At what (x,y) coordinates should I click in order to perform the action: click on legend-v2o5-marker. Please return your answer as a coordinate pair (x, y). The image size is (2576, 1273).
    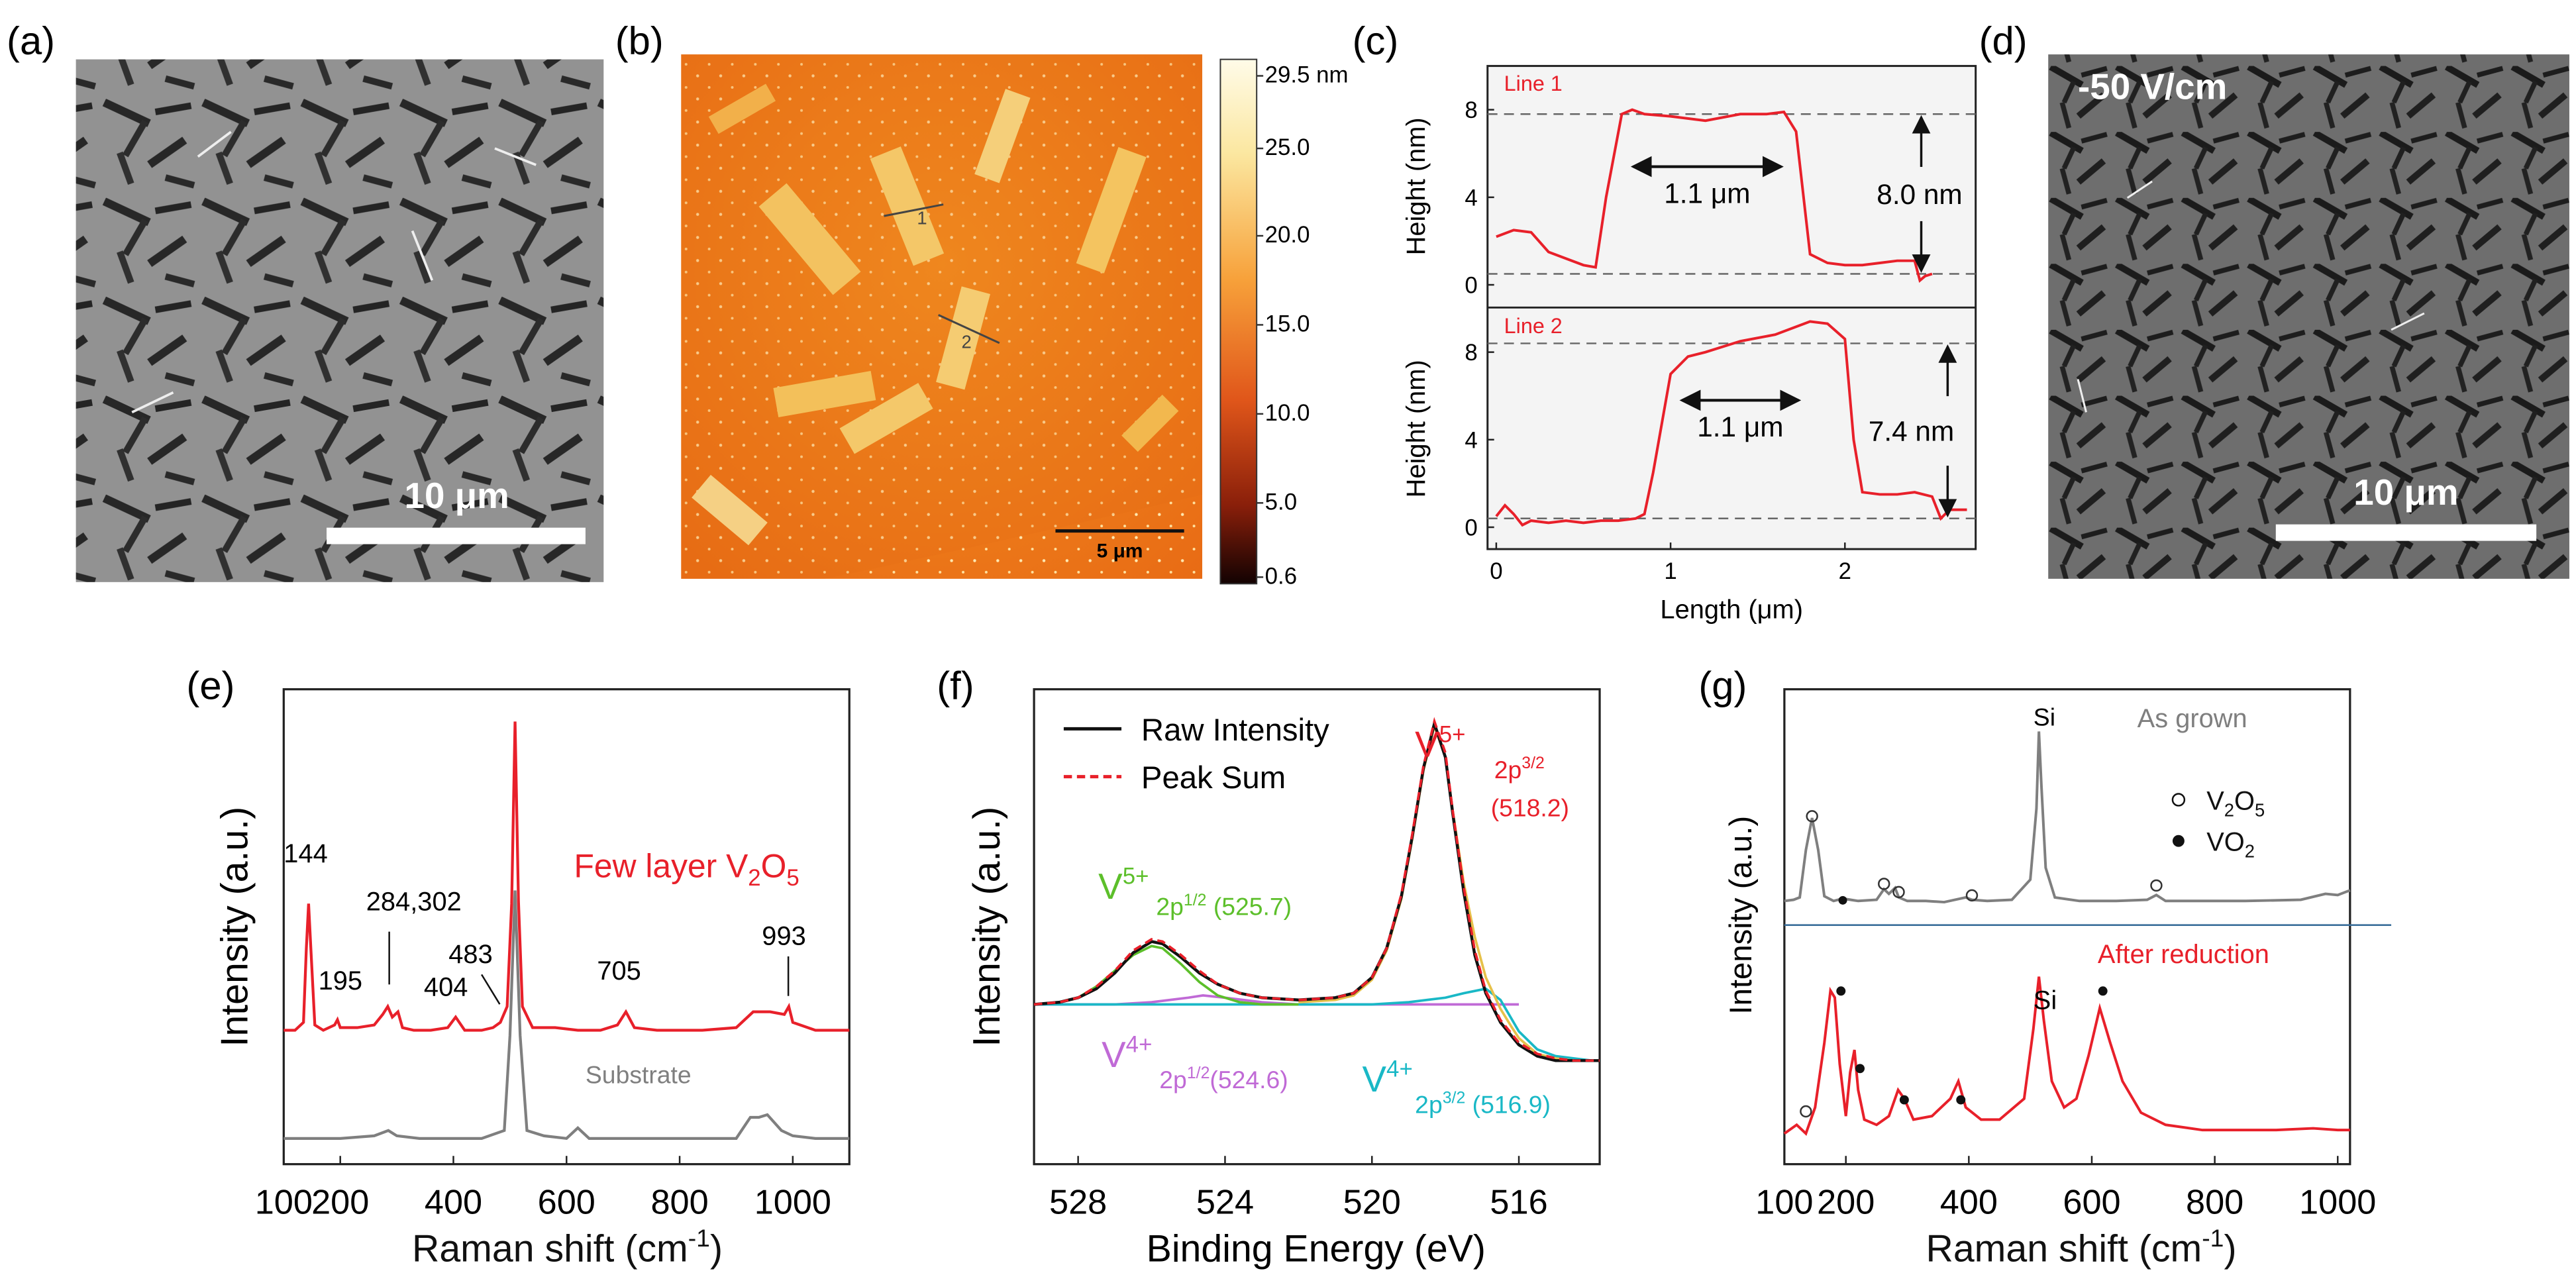
    Looking at the image, I should click on (2178, 800).